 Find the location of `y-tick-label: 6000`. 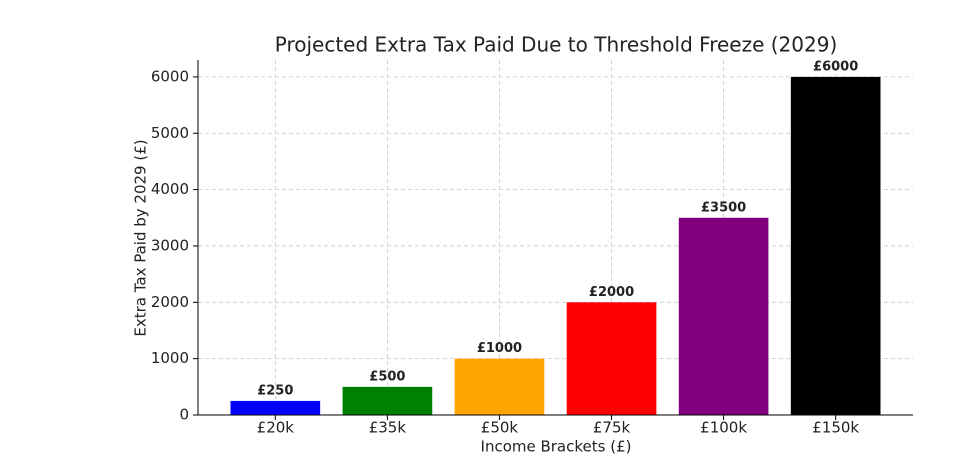

y-tick-label: 6000 is located at coordinates (170, 76).